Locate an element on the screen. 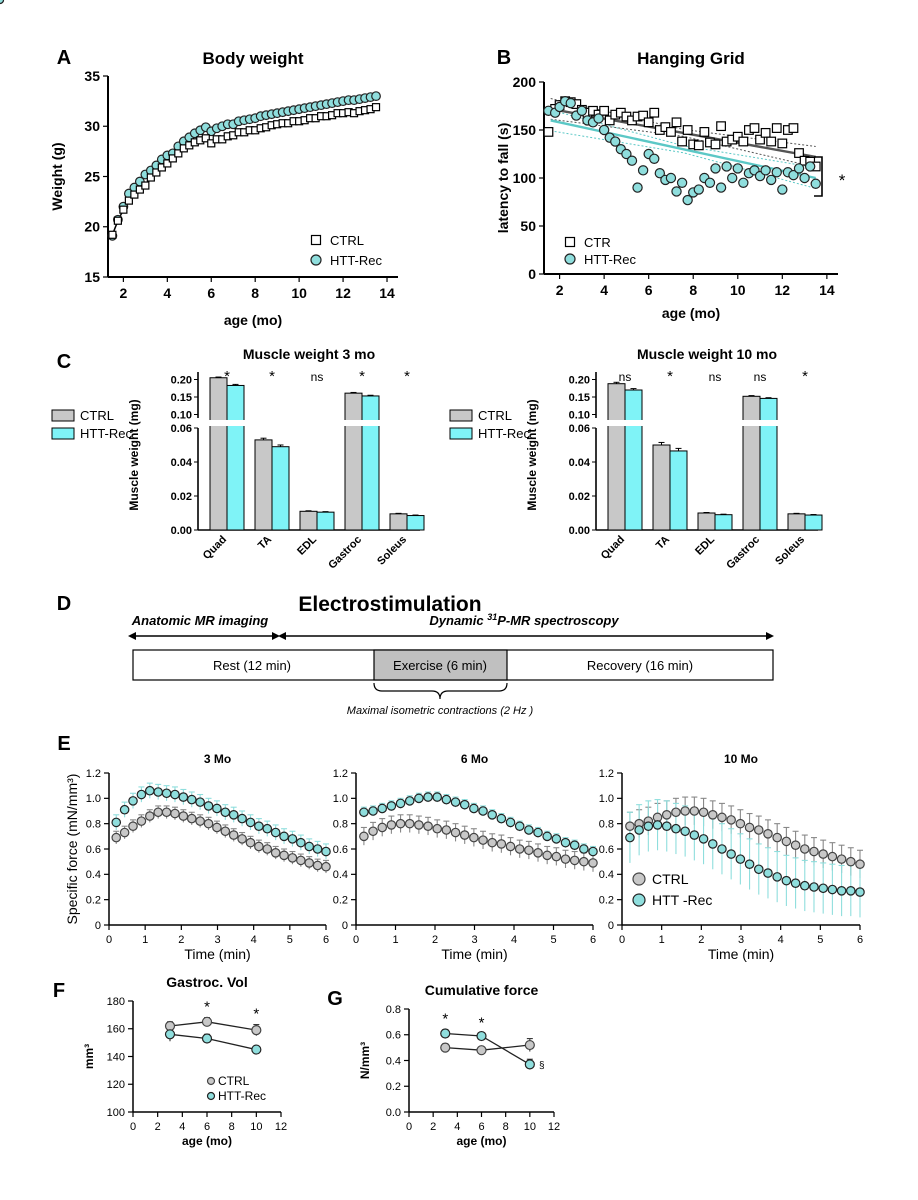 Image resolution: width=918 pixels, height=1200 pixels. y-tick-label: 100 is located at coordinates (525, 178).